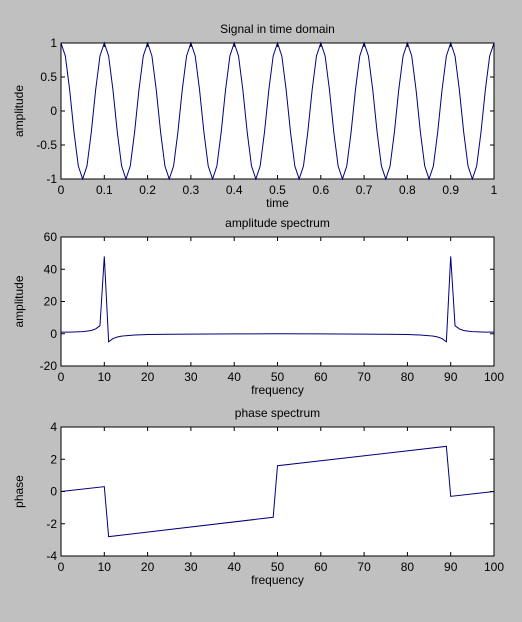  I want to click on chart-0-xtick-label: 0, so click(61, 190).